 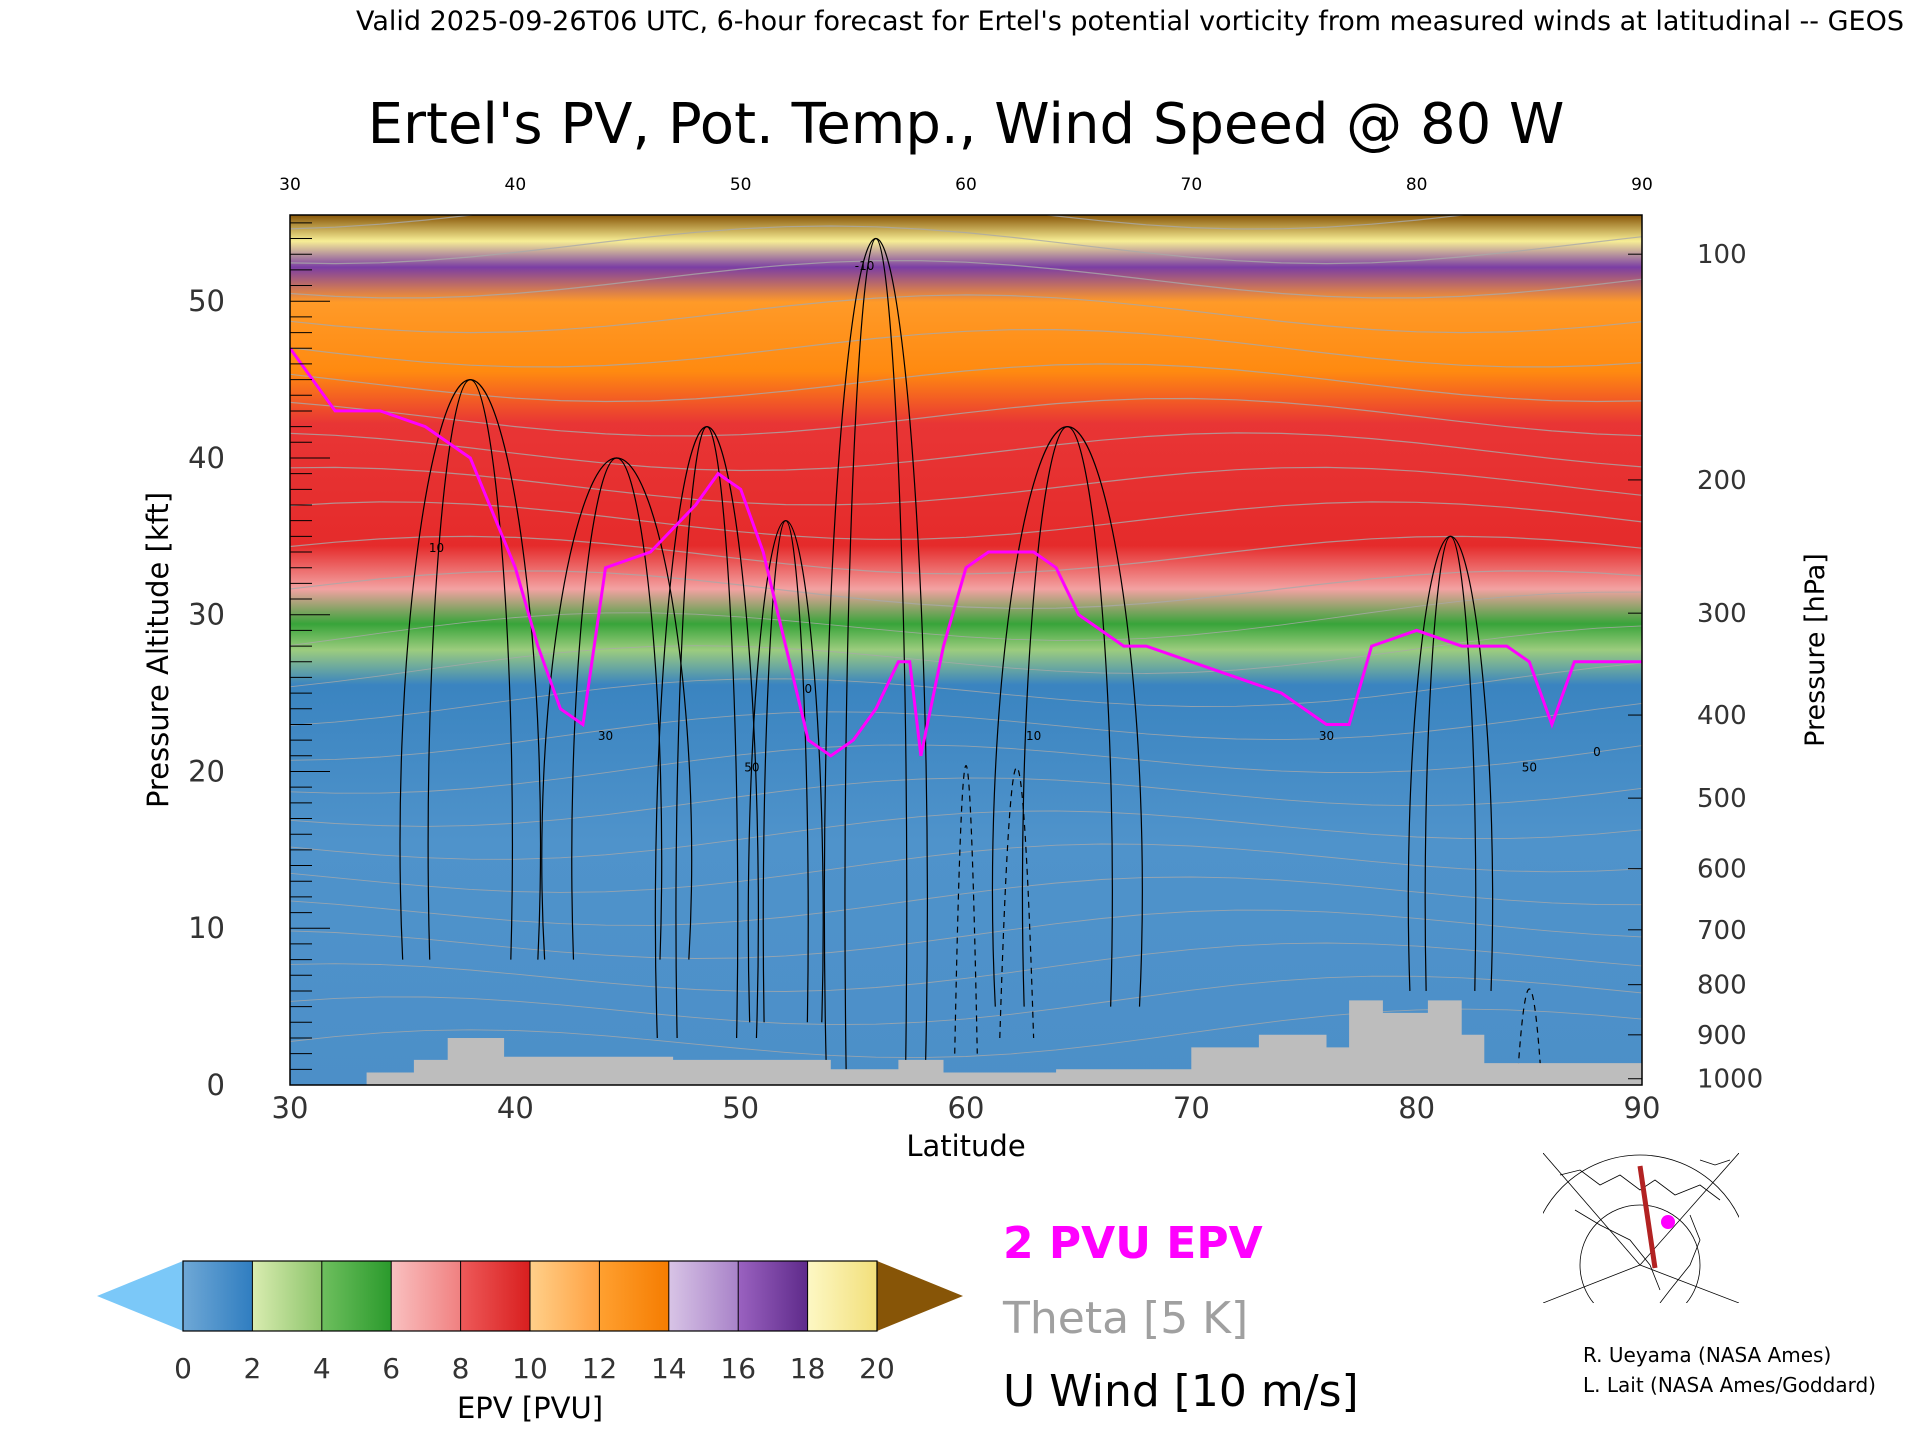 What do you see at coordinates (206, 928) in the screenshot?
I see `y-tick-label: 10` at bounding box center [206, 928].